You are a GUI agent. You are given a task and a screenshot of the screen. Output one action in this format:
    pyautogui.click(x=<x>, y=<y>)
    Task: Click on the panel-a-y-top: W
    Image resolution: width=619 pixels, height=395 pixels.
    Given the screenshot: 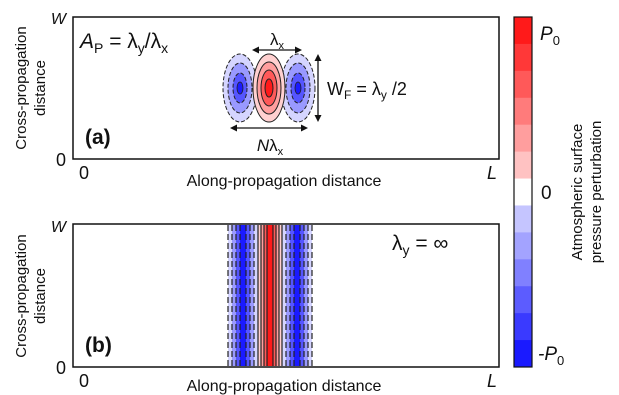 What is the action you would take?
    pyautogui.click(x=59, y=19)
    